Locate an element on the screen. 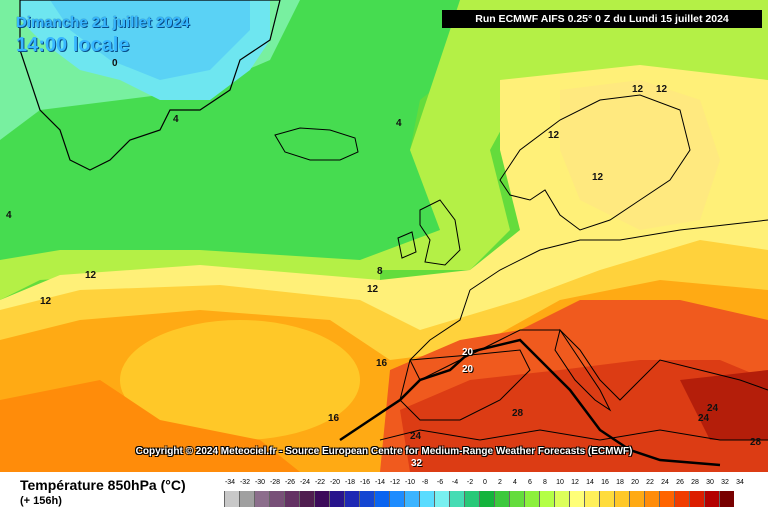  scale-tick-label: -32 is located at coordinates (245, 482).